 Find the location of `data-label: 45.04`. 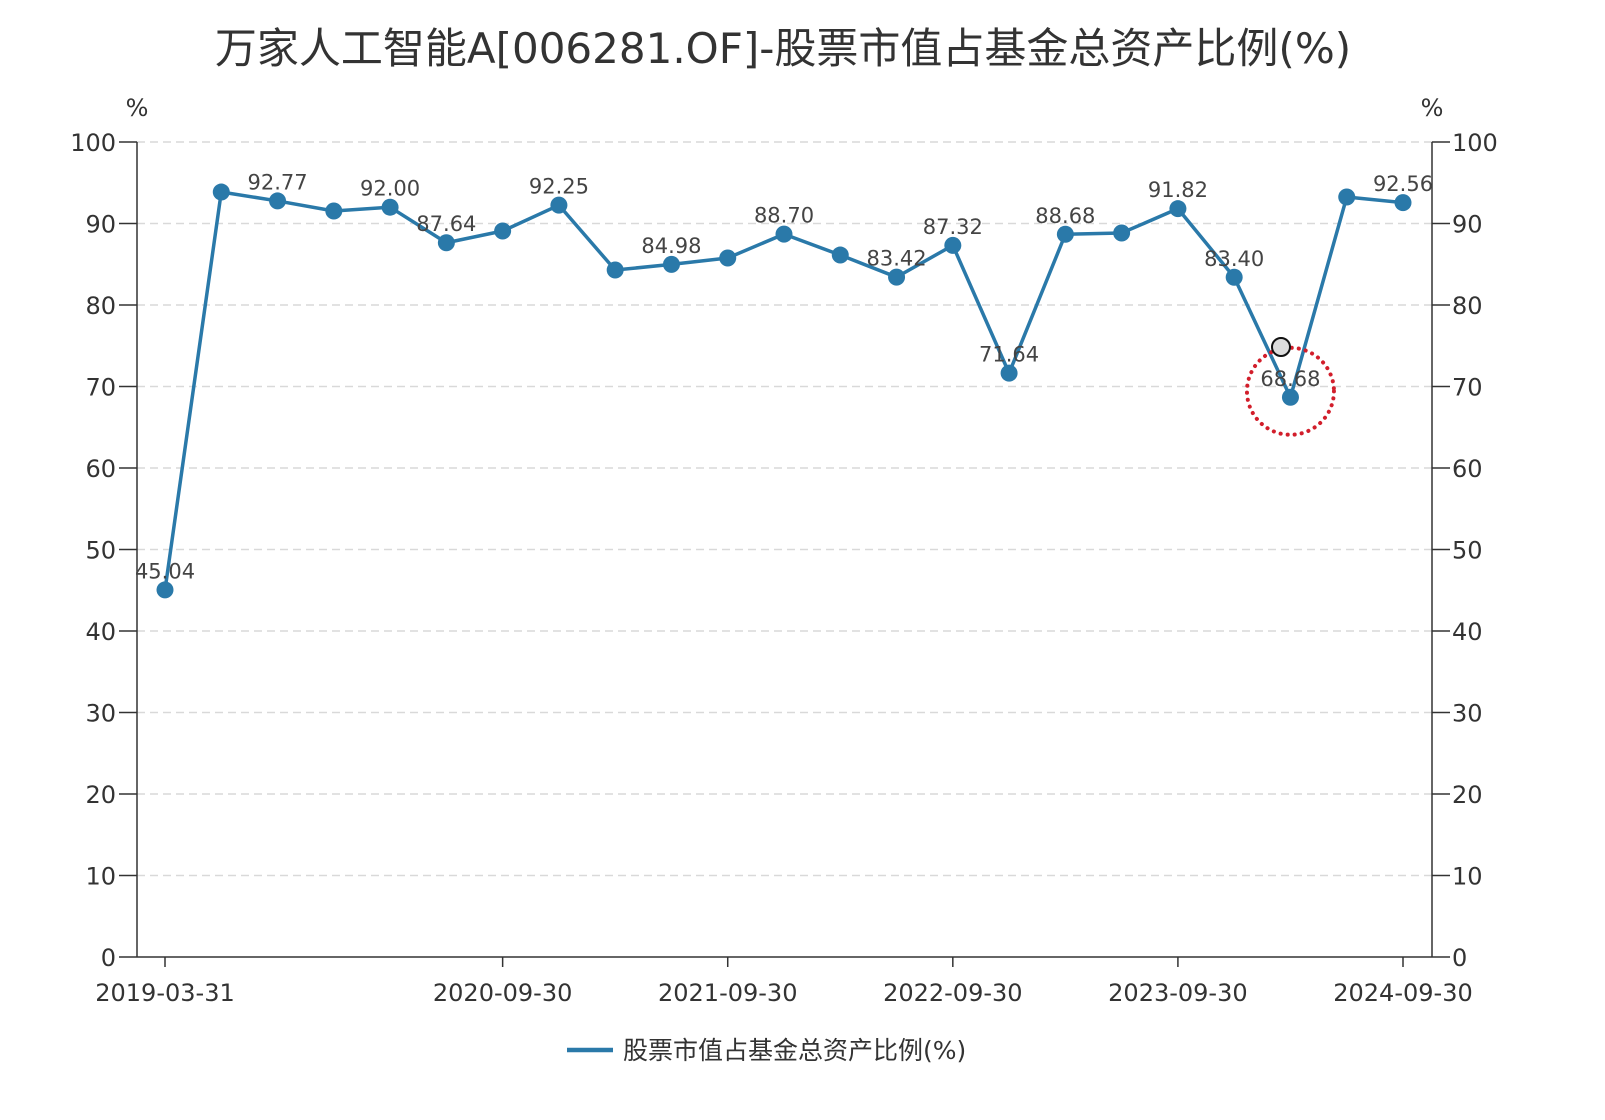

data-label: 45.04 is located at coordinates (165, 571).